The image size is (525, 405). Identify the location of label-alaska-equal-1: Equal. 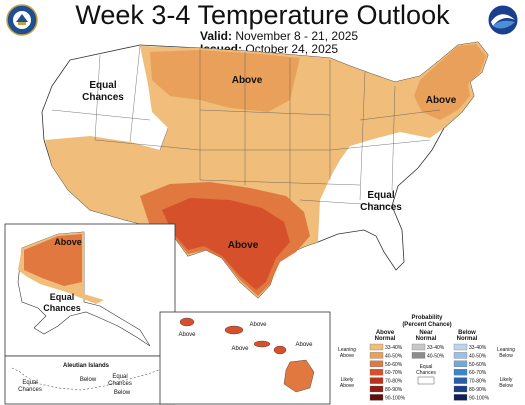
(62, 297).